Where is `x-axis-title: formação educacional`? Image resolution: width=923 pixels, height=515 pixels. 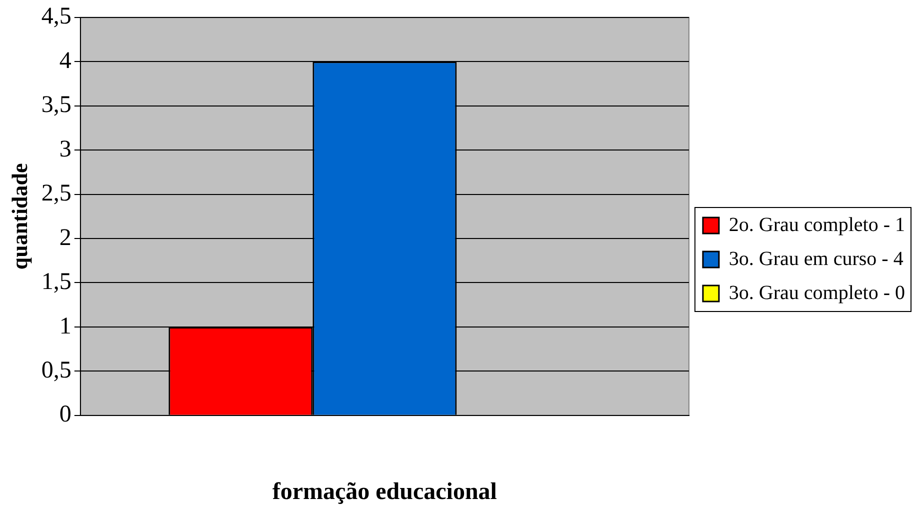 x-axis-title: formação educacional is located at coordinates (385, 491).